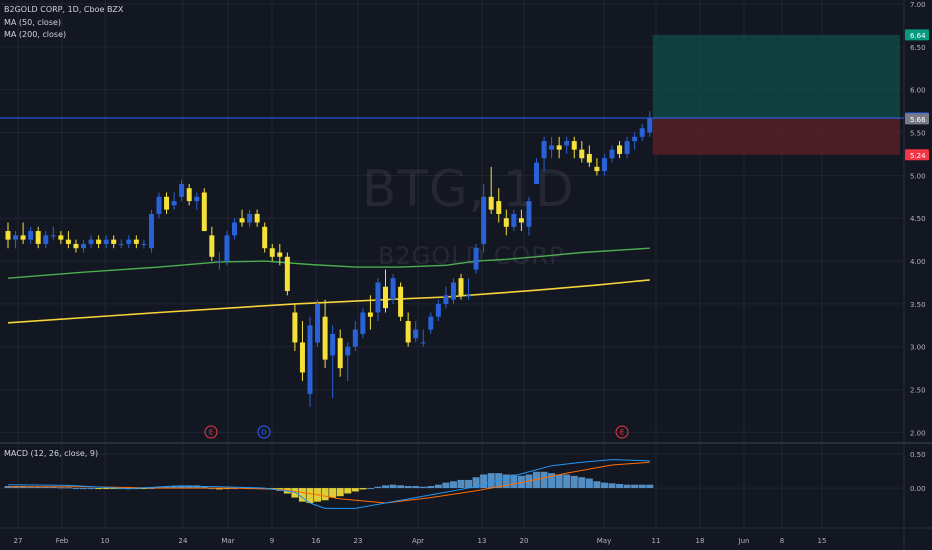  What do you see at coordinates (604, 541) in the screenshot?
I see `date-tick: May` at bounding box center [604, 541].